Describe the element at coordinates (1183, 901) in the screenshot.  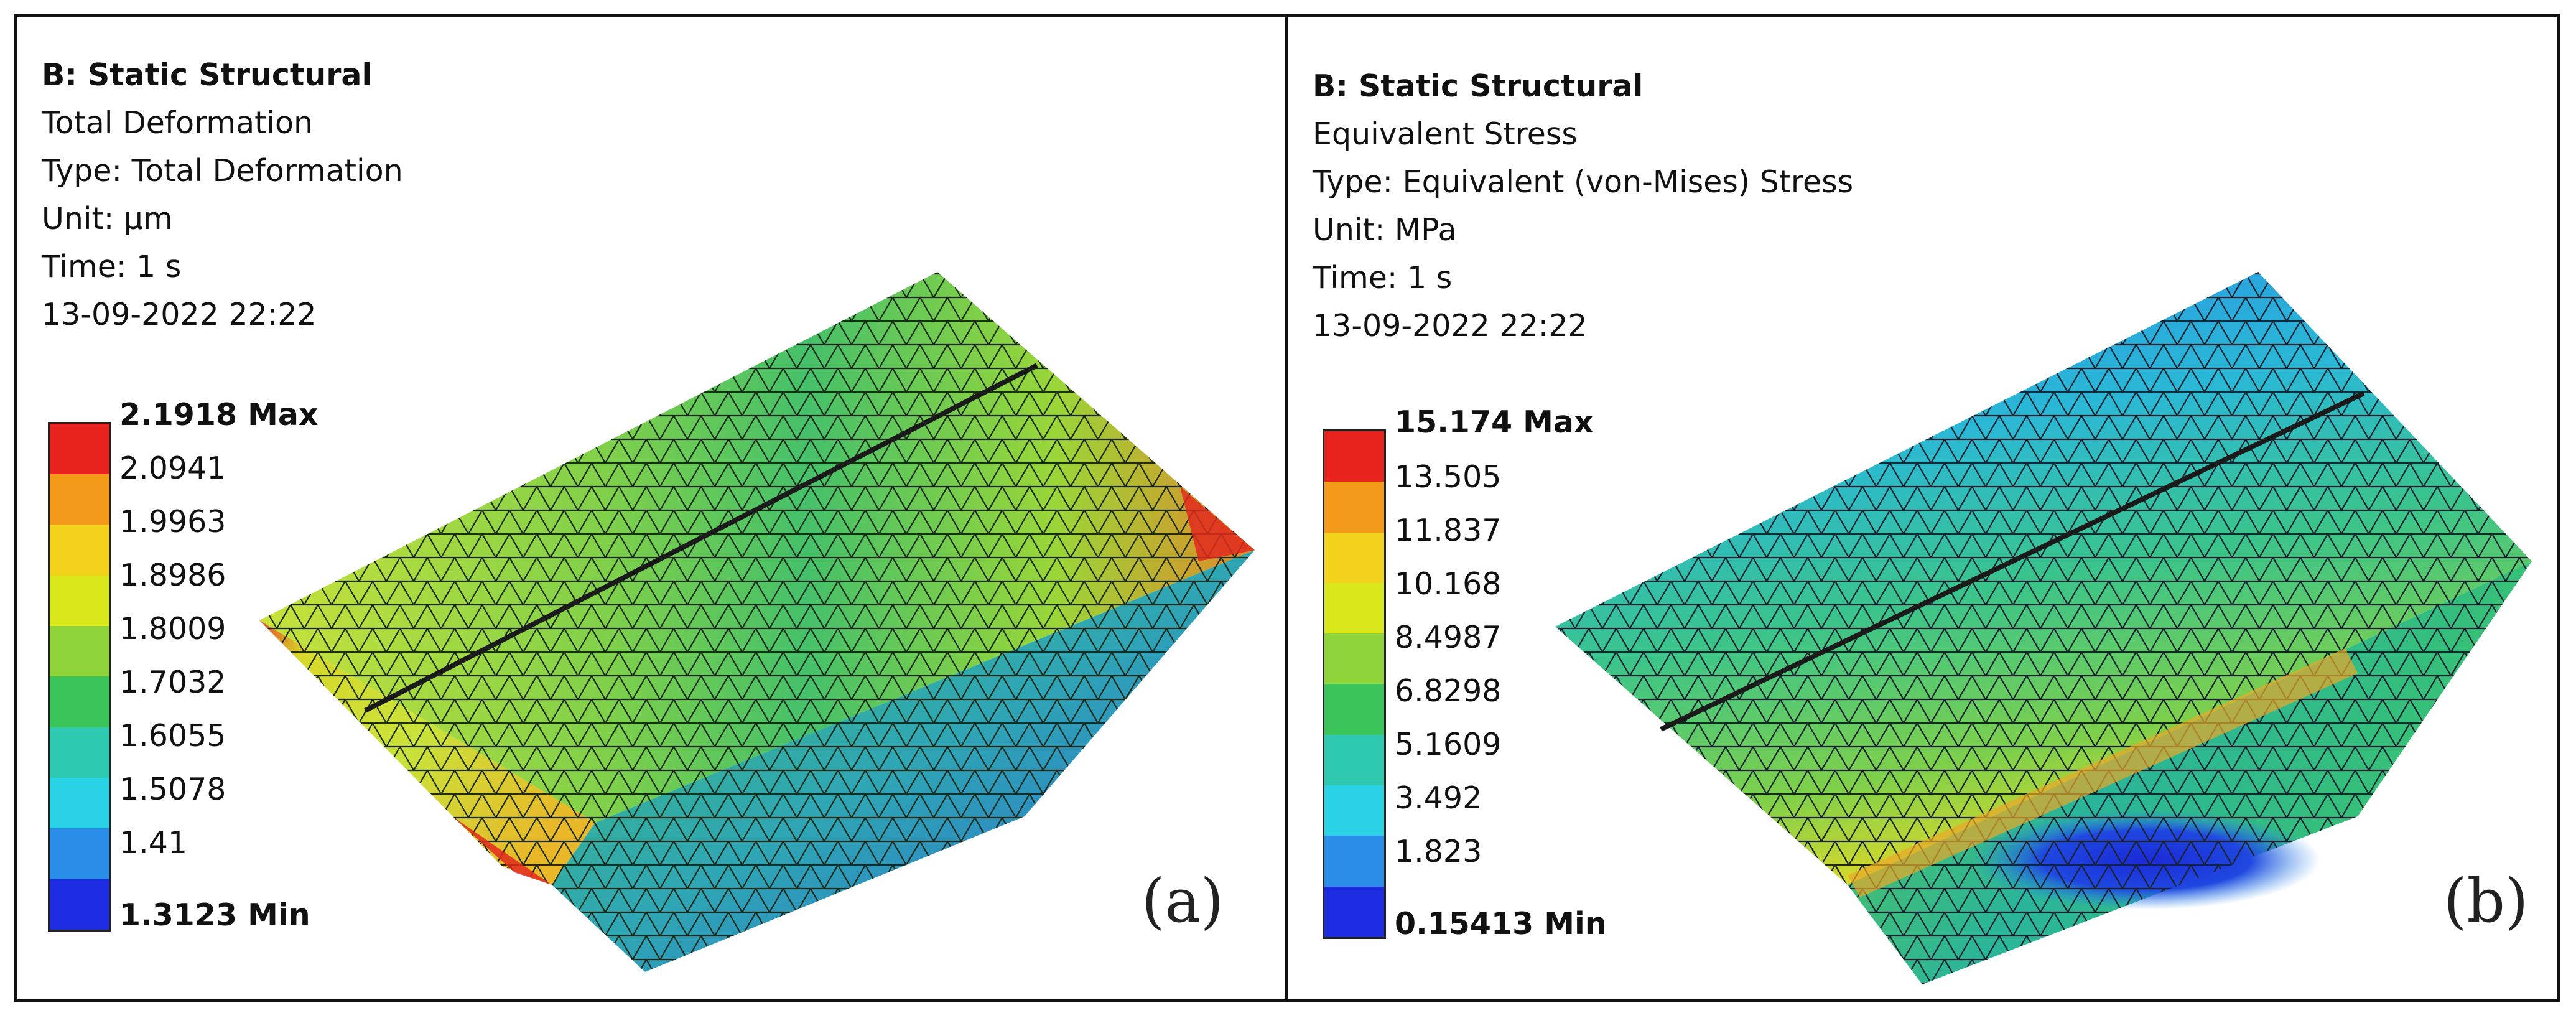
I see `panel-tag: (a)` at that location.